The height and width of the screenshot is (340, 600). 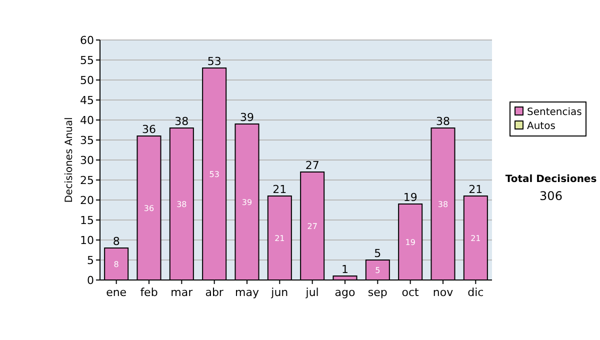 What do you see at coordinates (345, 269) in the screenshot?
I see `total-label: 1` at bounding box center [345, 269].